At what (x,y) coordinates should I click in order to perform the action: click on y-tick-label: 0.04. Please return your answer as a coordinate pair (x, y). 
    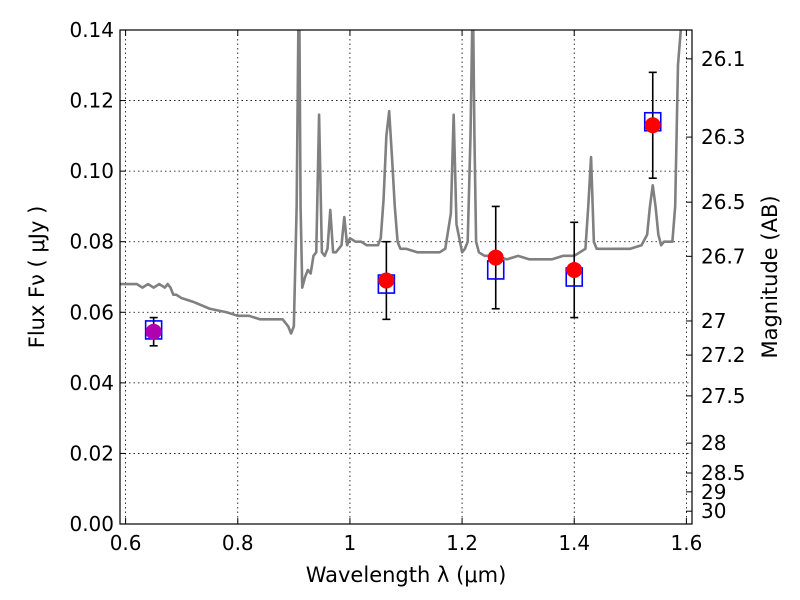
    Looking at the image, I should click on (91, 383).